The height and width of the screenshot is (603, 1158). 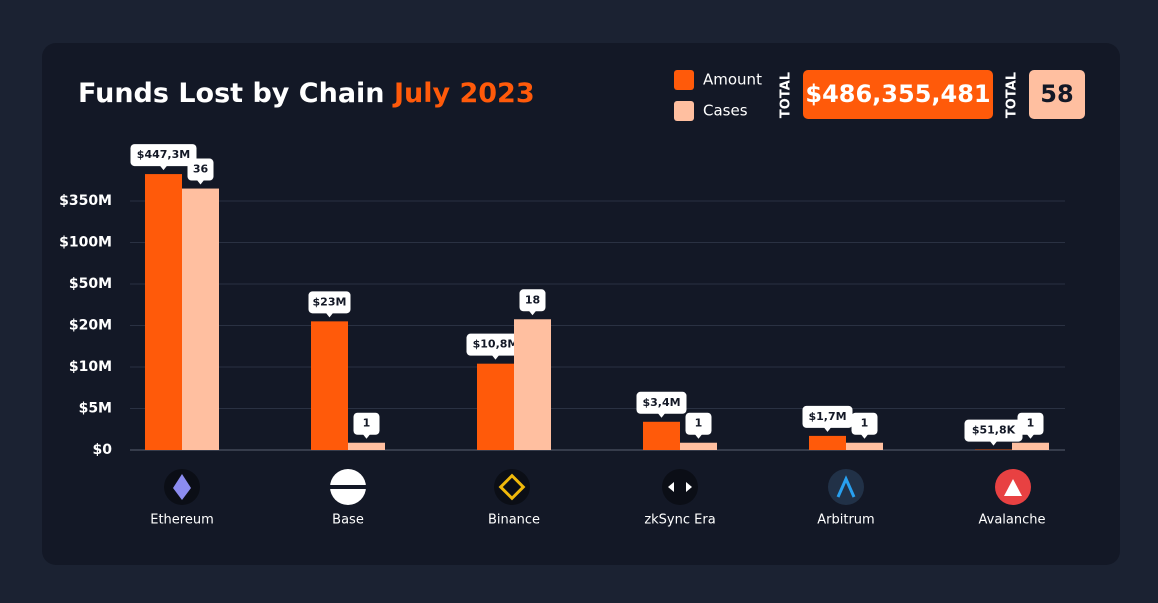 I want to click on x-tick-label: zkSync Era, so click(x=679, y=520).